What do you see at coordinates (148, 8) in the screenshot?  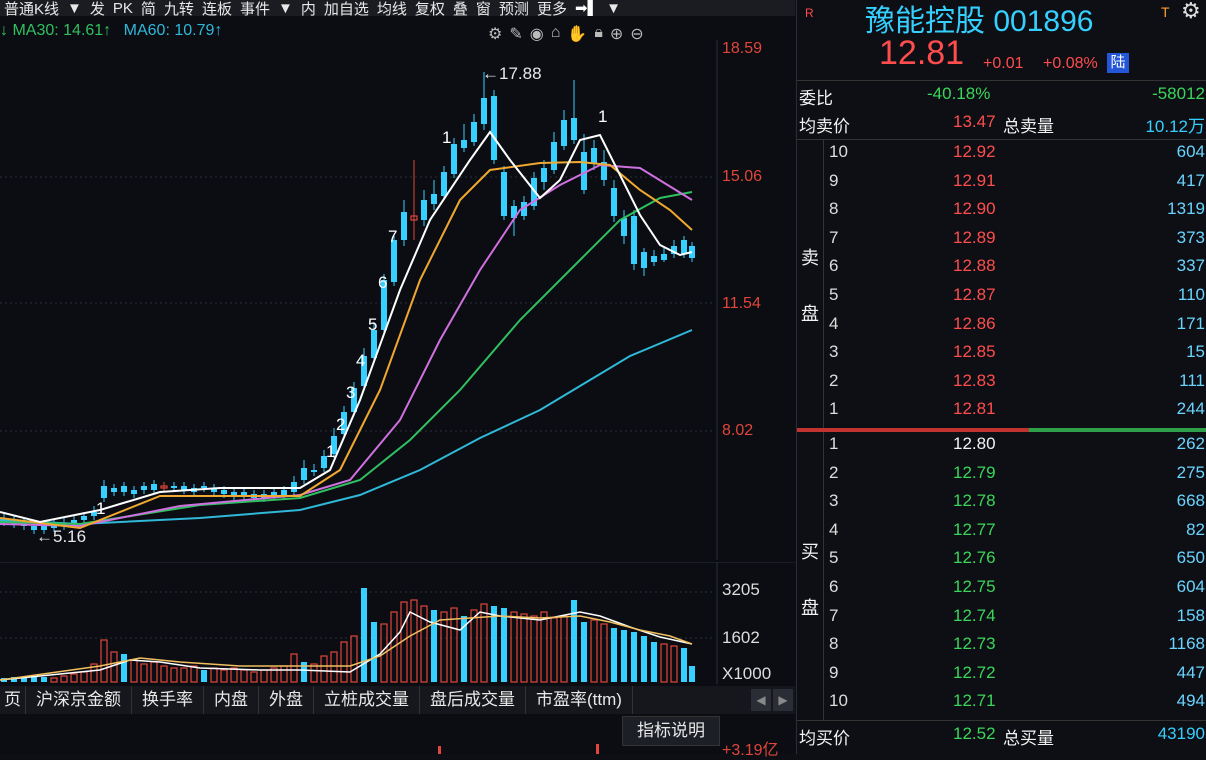 I see `toolbar-jian: 简` at bounding box center [148, 8].